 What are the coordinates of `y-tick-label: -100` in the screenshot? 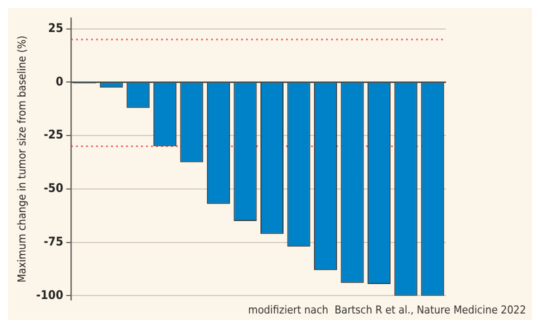 It's located at (50, 295).